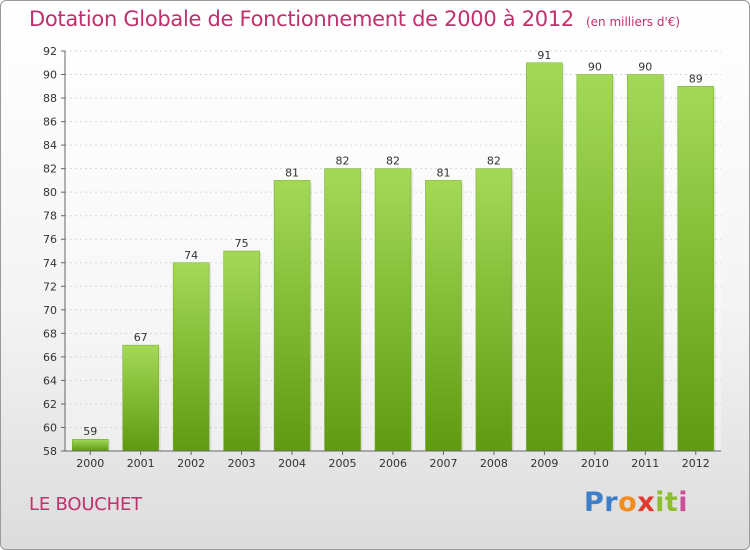 The image size is (750, 550). What do you see at coordinates (393, 463) in the screenshot?
I see `x-tick-label: 2006` at bounding box center [393, 463].